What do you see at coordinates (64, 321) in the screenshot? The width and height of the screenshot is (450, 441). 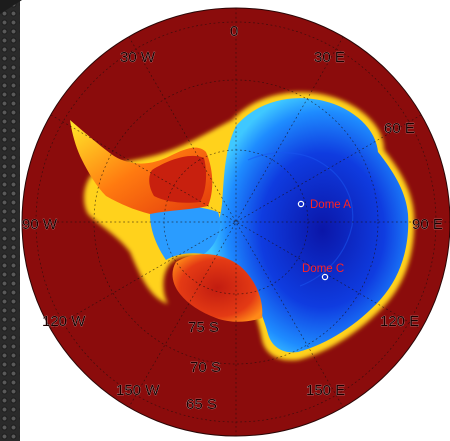 I see `lon-label-120w: 120 W` at bounding box center [64, 321].